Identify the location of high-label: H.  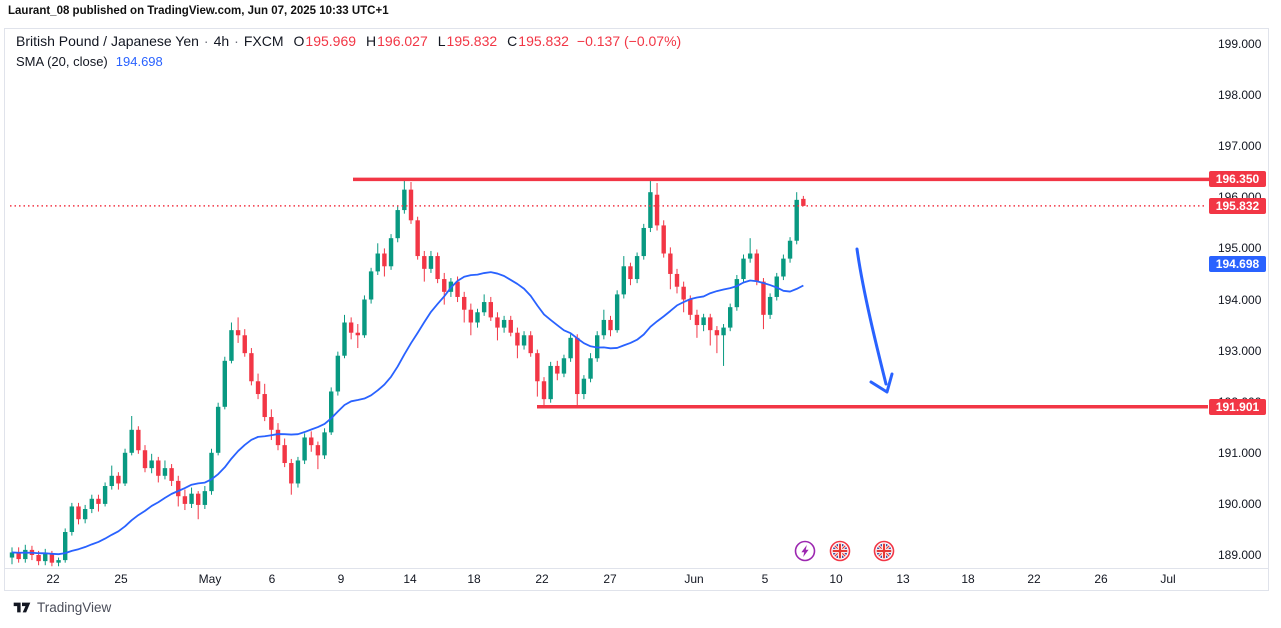
(371, 41).